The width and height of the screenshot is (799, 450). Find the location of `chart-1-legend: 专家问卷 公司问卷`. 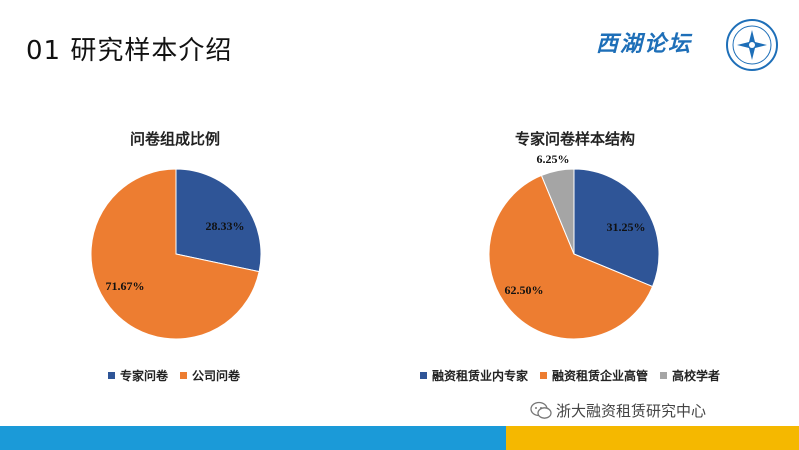

chart-1-legend: 专家问卷 公司问卷 is located at coordinates (180, 375).